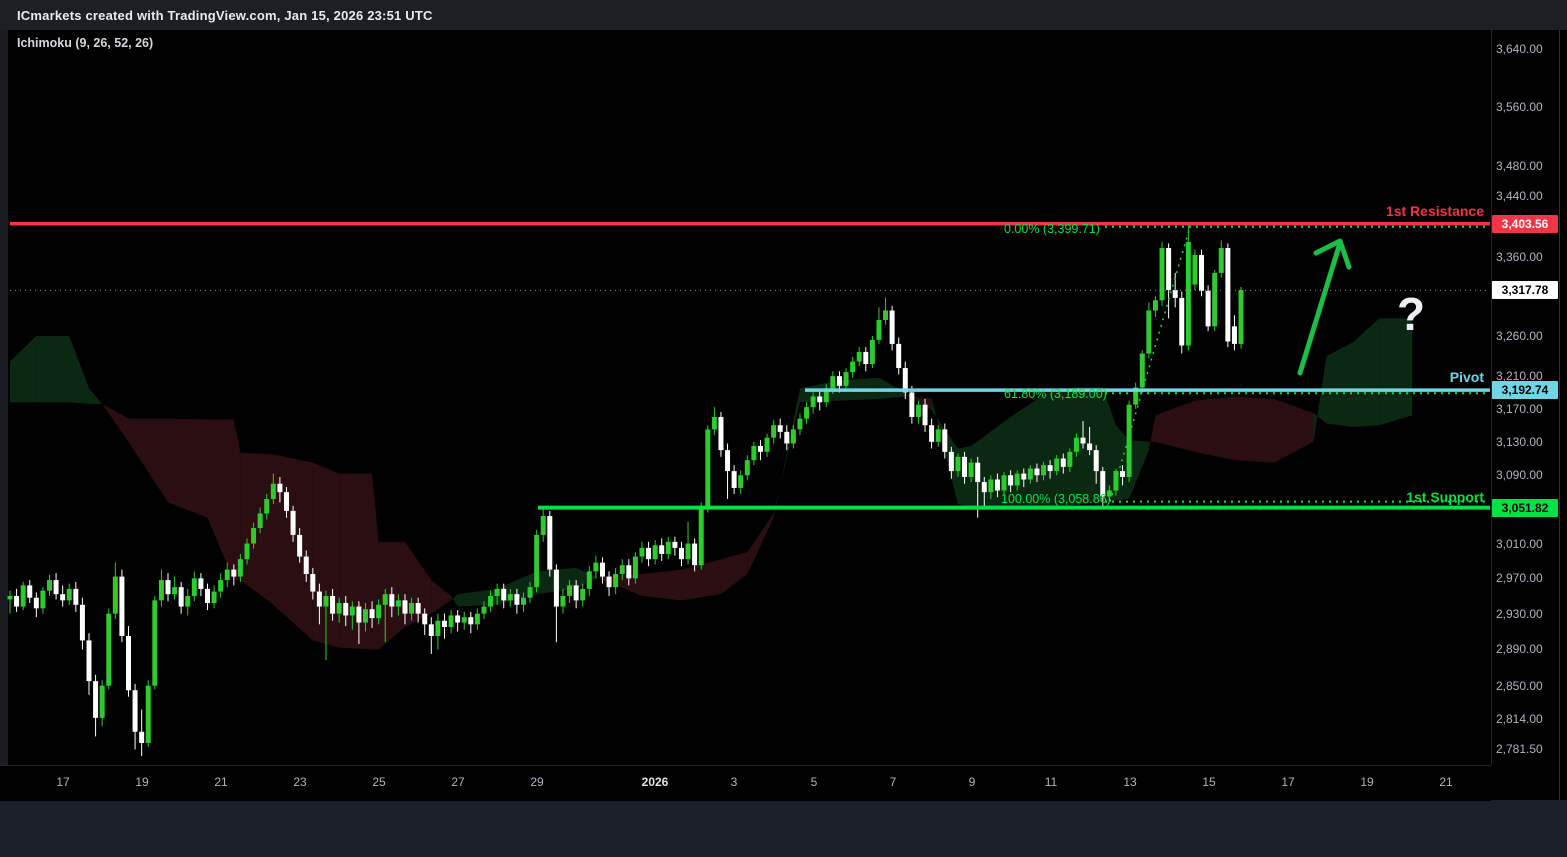 The width and height of the screenshot is (1567, 857). I want to click on price-tick-label: 3,010.00, so click(1519, 543).